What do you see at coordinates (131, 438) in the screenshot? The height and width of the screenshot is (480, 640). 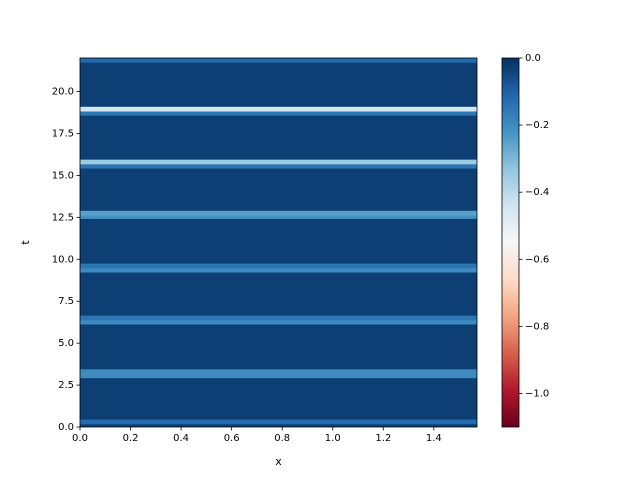 I see `x-tick-label: 0.2` at bounding box center [131, 438].